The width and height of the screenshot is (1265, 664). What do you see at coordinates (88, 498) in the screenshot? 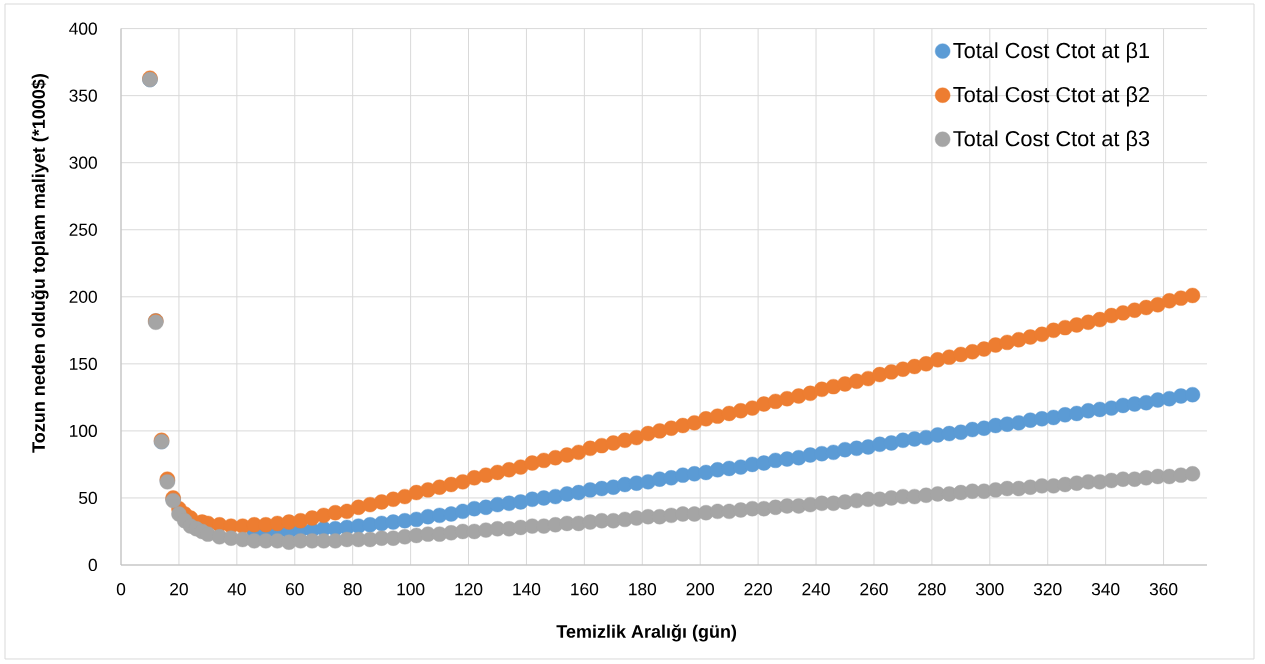
I see `y-tick-label: 50` at bounding box center [88, 498].